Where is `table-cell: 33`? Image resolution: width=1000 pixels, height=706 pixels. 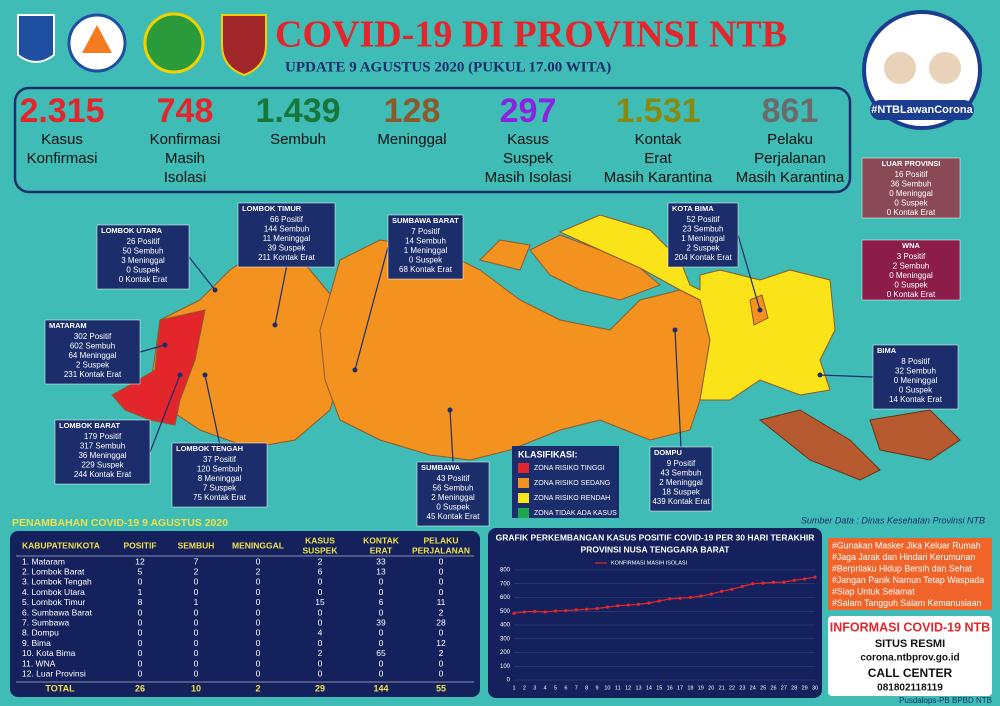
table-cell: 33 is located at coordinates (381, 561).